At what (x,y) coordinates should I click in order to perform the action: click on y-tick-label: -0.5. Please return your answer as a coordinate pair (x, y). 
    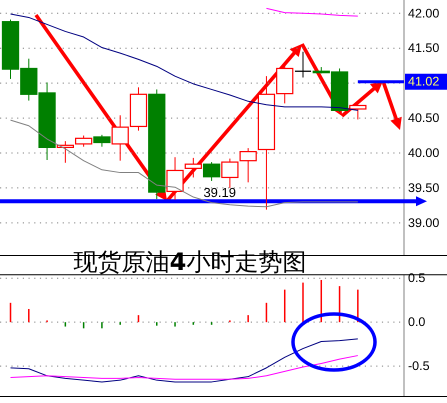
    Looking at the image, I should click on (419, 366).